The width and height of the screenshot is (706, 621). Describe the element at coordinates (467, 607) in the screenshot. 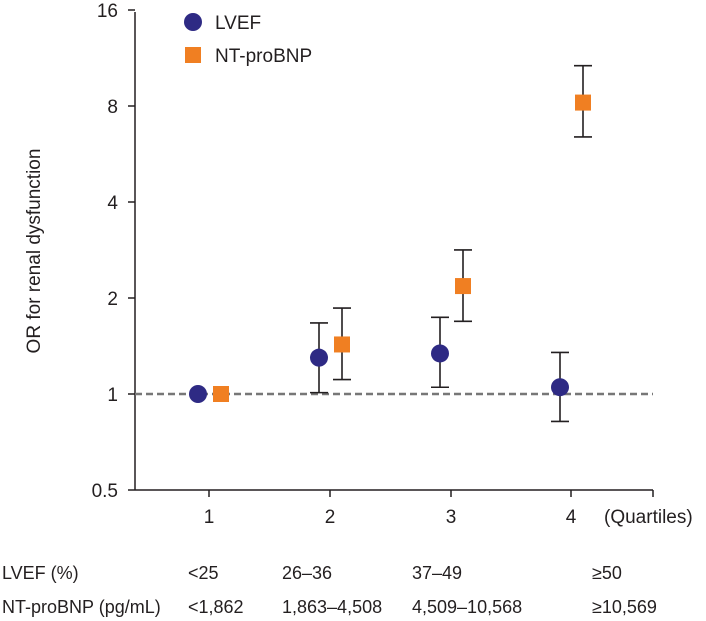

I see `table-cell: 4,509–10,568` at that location.